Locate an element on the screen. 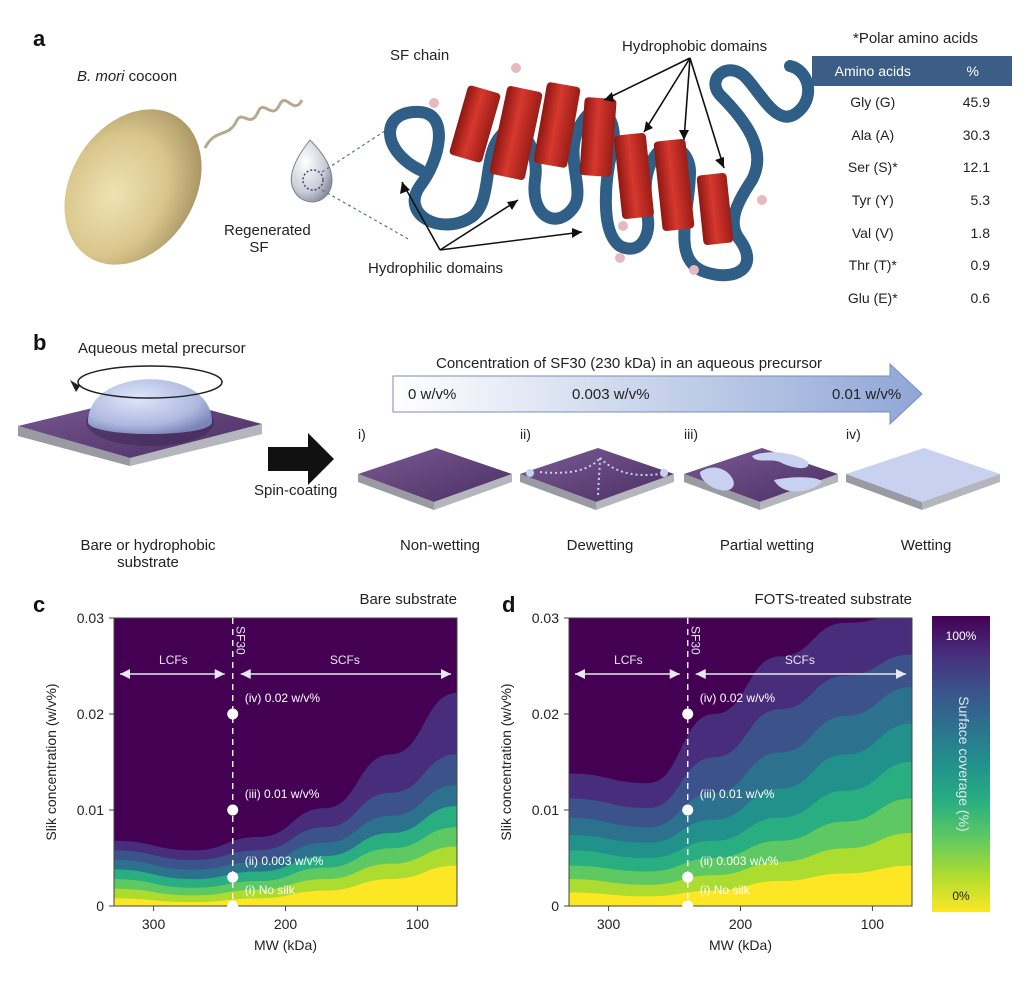 This screenshot has height=989, width=1032. panel-letter-b: b is located at coordinates (40, 342).